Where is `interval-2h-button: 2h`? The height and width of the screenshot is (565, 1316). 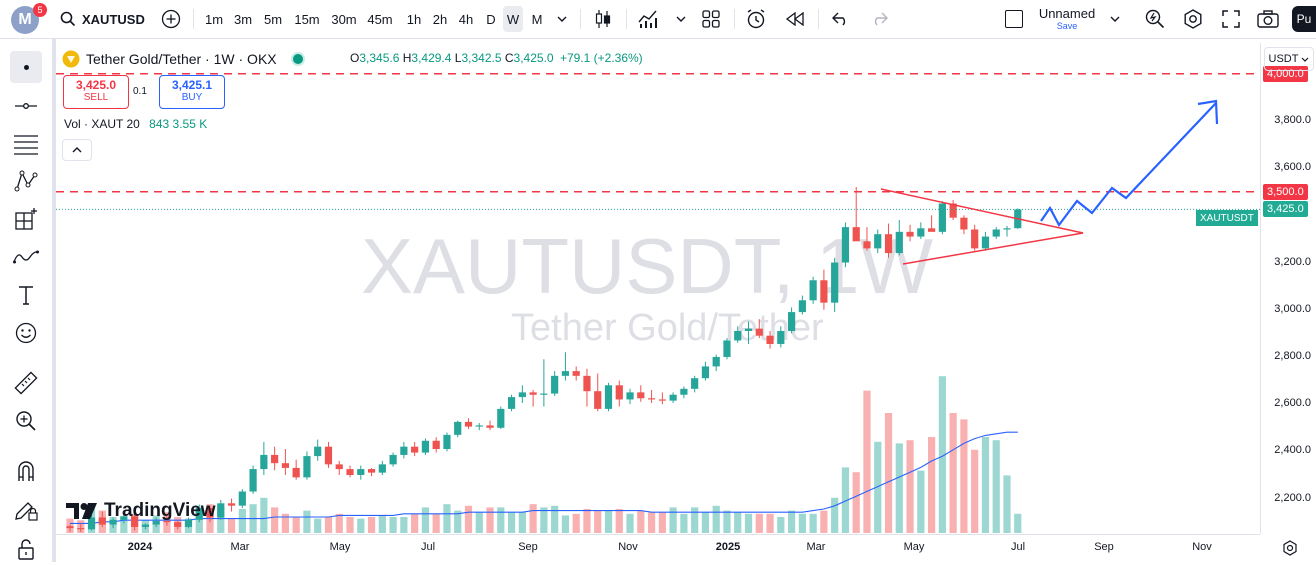 interval-2h-button: 2h is located at coordinates (440, 19).